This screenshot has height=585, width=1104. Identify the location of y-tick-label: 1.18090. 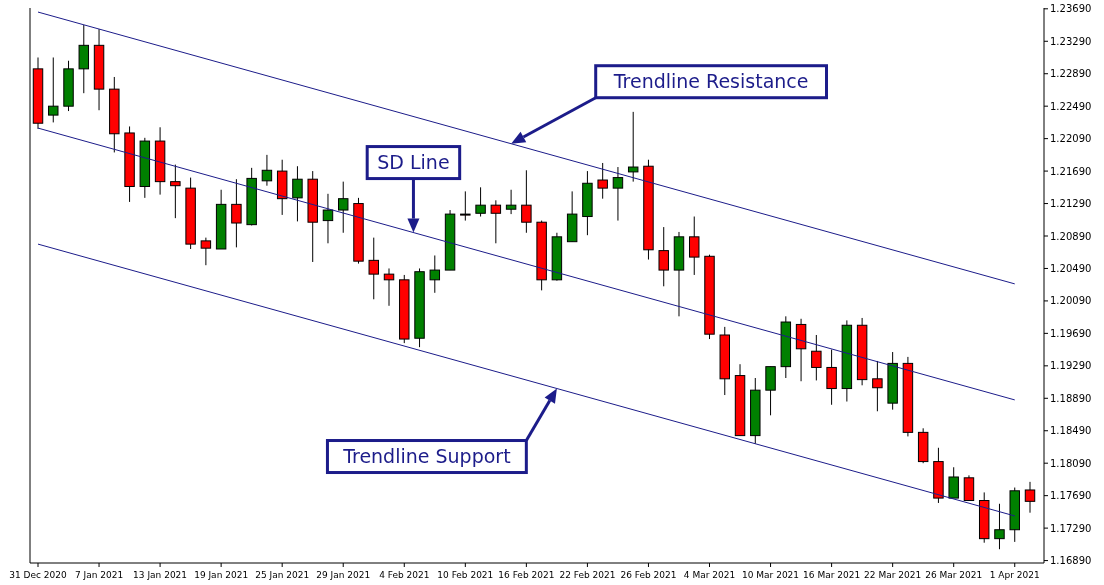
(1071, 463).